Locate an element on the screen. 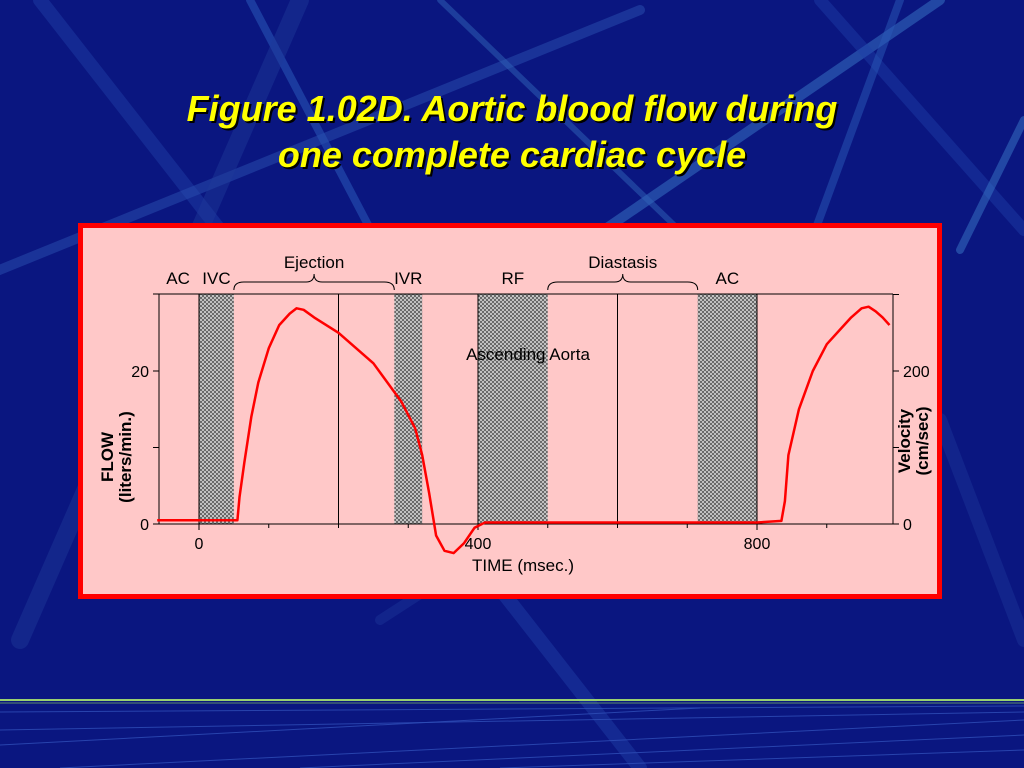  phase-label-rf: RF is located at coordinates (513, 278).